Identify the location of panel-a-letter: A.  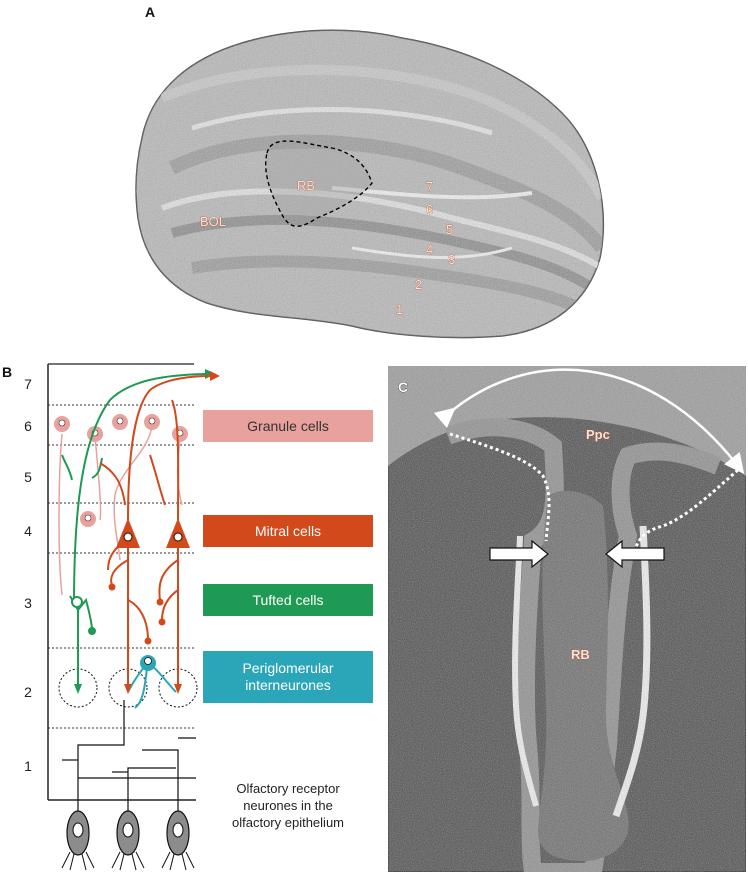
(150, 12).